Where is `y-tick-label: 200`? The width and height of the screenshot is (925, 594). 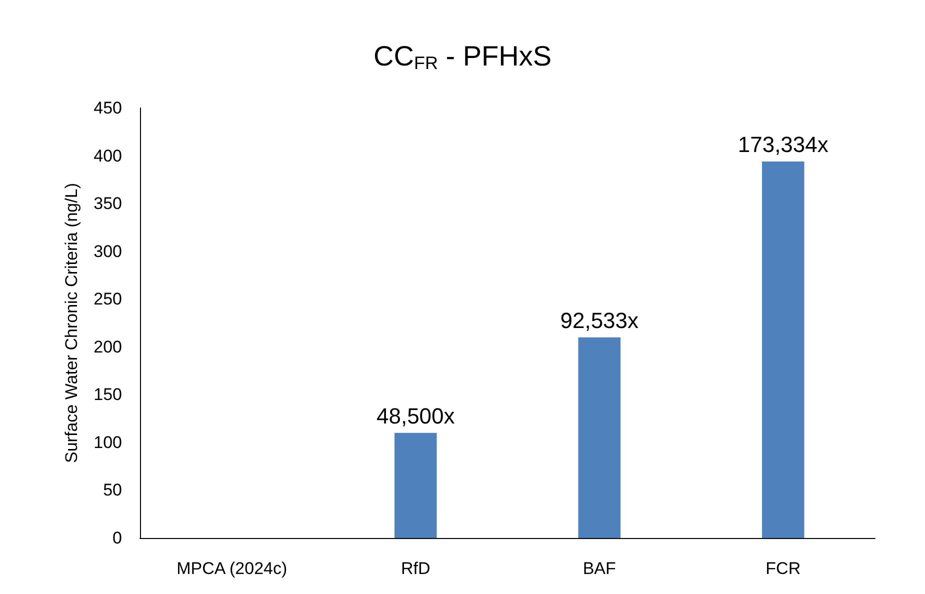 y-tick-label: 200 is located at coordinates (108, 346).